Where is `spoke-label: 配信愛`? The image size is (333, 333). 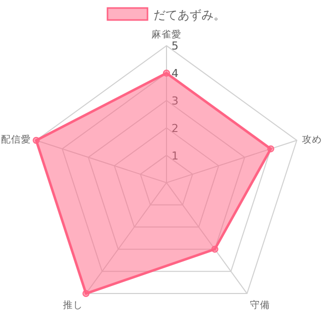
spoke-label: 配信愛 is located at coordinates (15, 140).